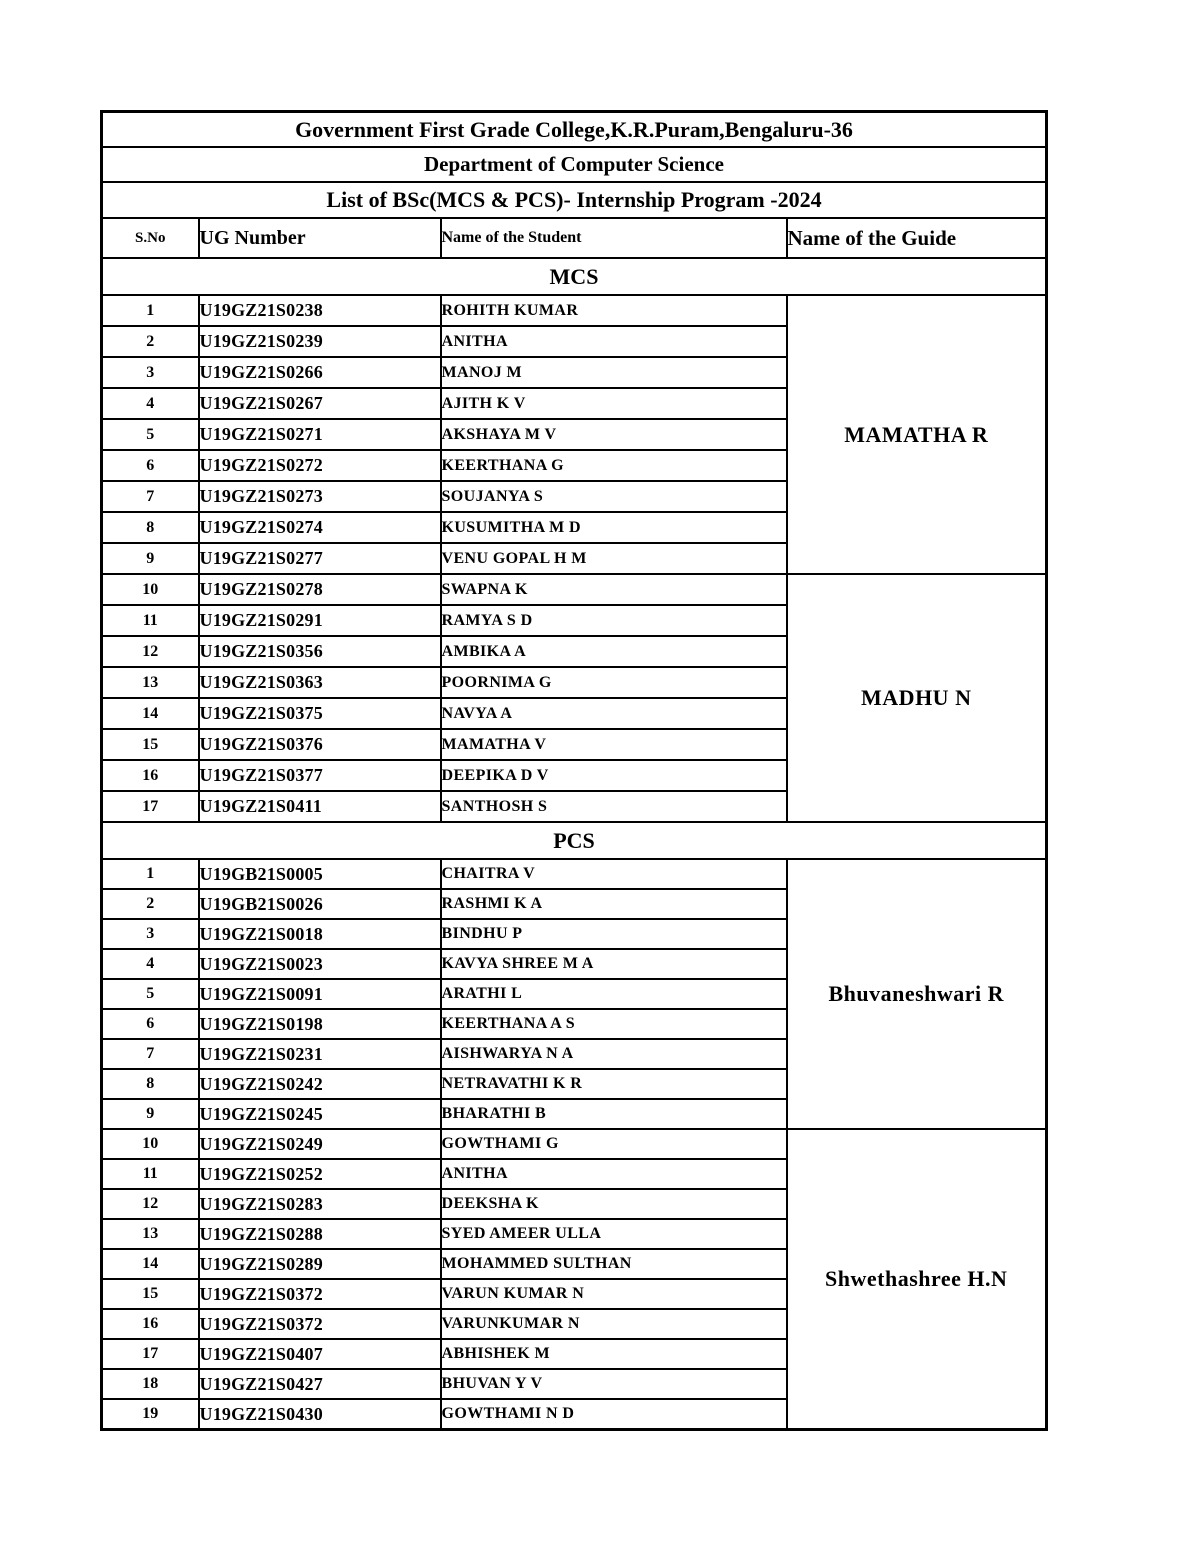 The height and width of the screenshot is (1553, 1200). I want to click on guide-name-value: MAMATHA R, so click(916, 434).